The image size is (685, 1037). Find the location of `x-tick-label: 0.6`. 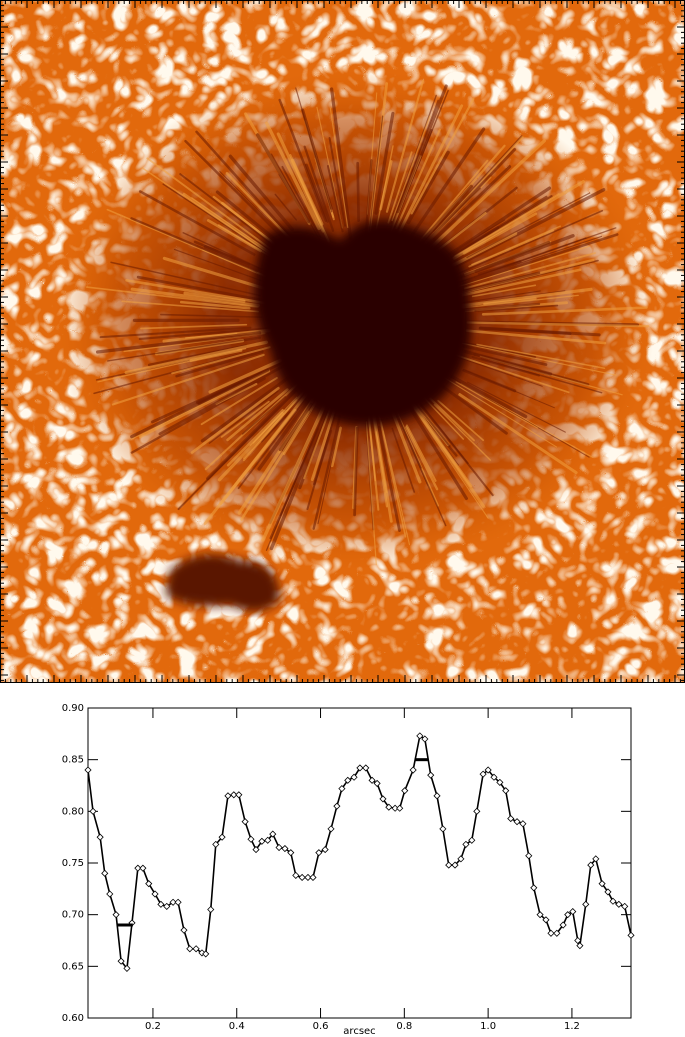

x-tick-label: 0.6 is located at coordinates (321, 1026).